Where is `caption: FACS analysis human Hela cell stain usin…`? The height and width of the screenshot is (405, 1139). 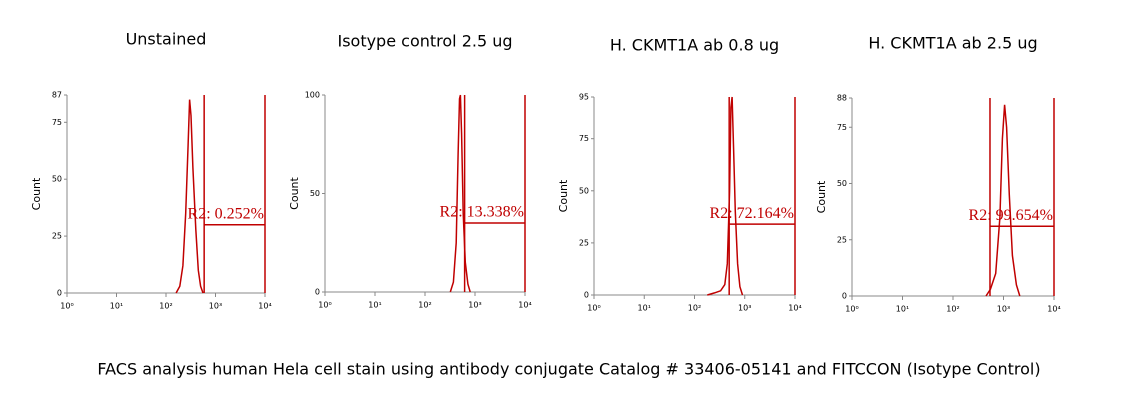
caption: FACS analysis human Hela cell stain usin… is located at coordinates (568, 369).